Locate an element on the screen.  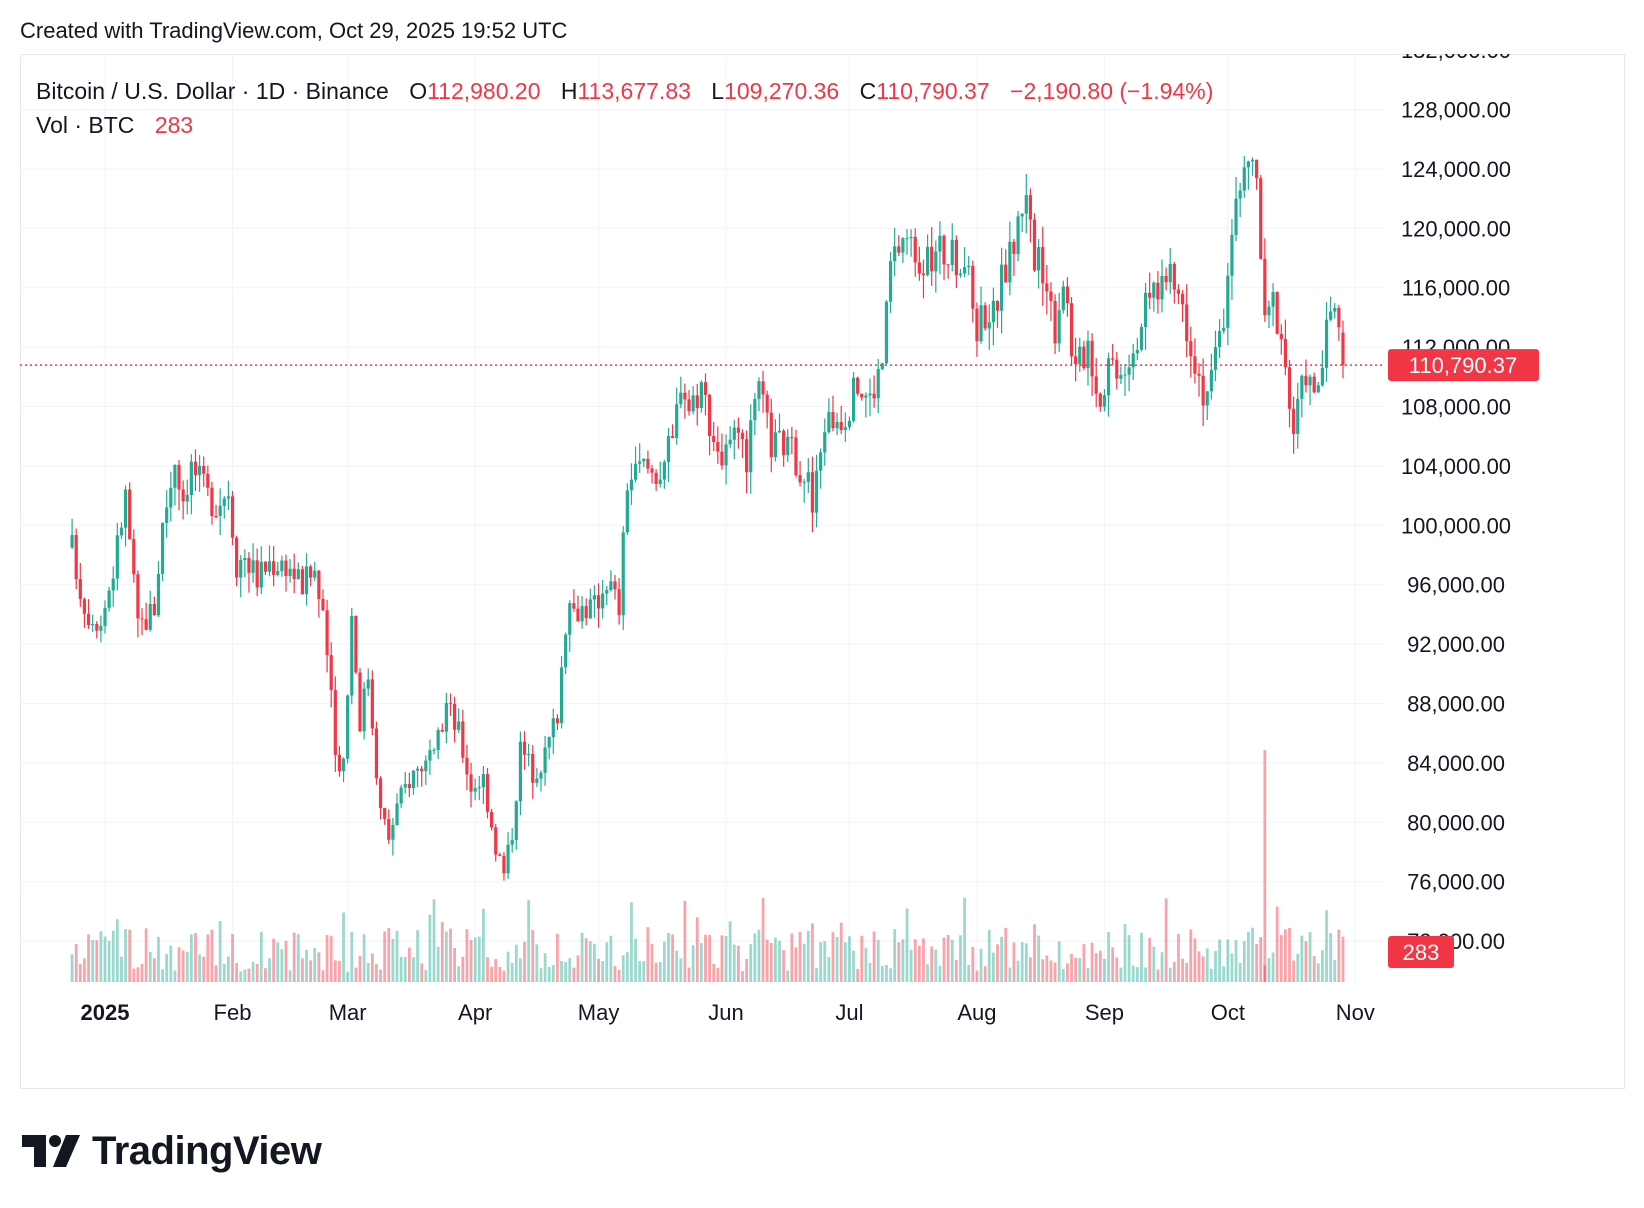
symbol-description: Bitcoin / U.S. Dollar · 1D · Binance is located at coordinates (212, 91).